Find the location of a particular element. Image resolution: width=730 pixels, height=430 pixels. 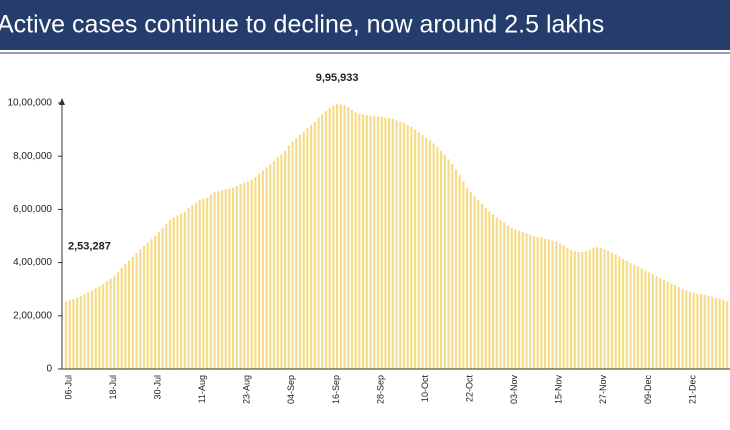

x-tick-label: 23-Aug is located at coordinates (247, 389).